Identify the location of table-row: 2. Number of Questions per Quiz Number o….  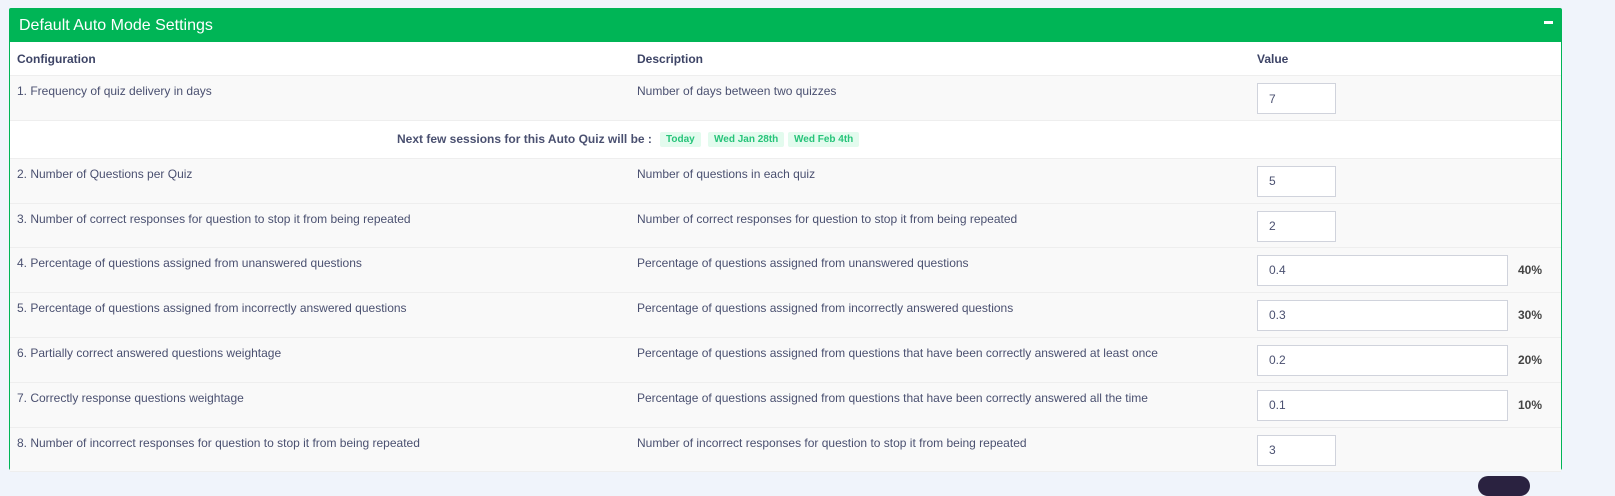
(785, 181).